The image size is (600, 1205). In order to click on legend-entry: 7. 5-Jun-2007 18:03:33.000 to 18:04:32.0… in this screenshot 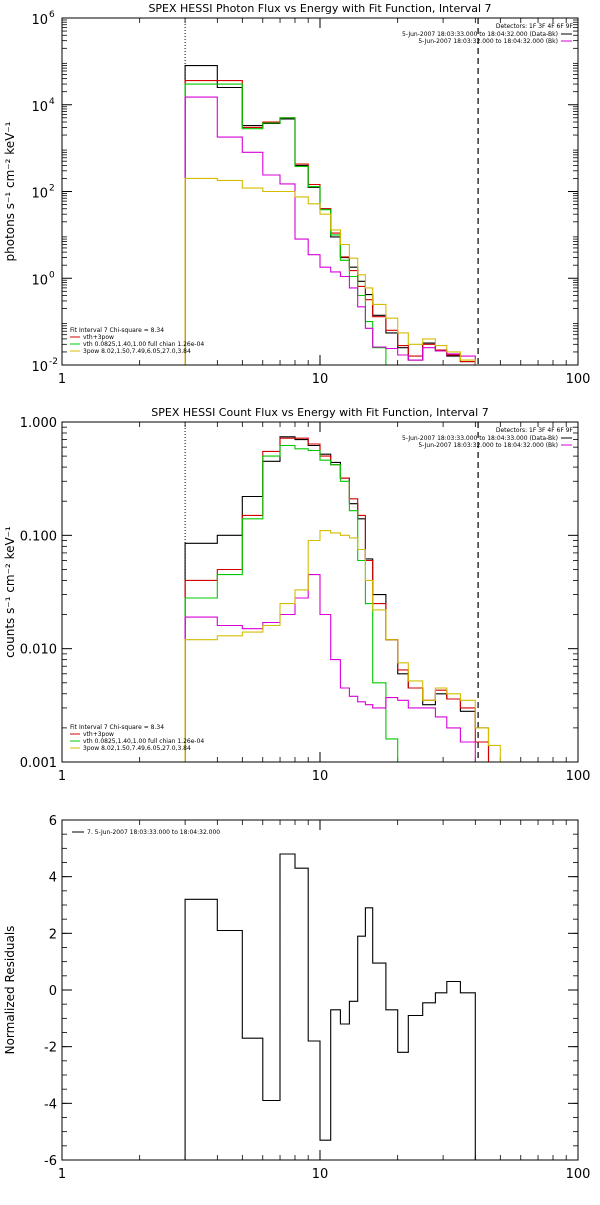, I will do `click(153, 832)`.